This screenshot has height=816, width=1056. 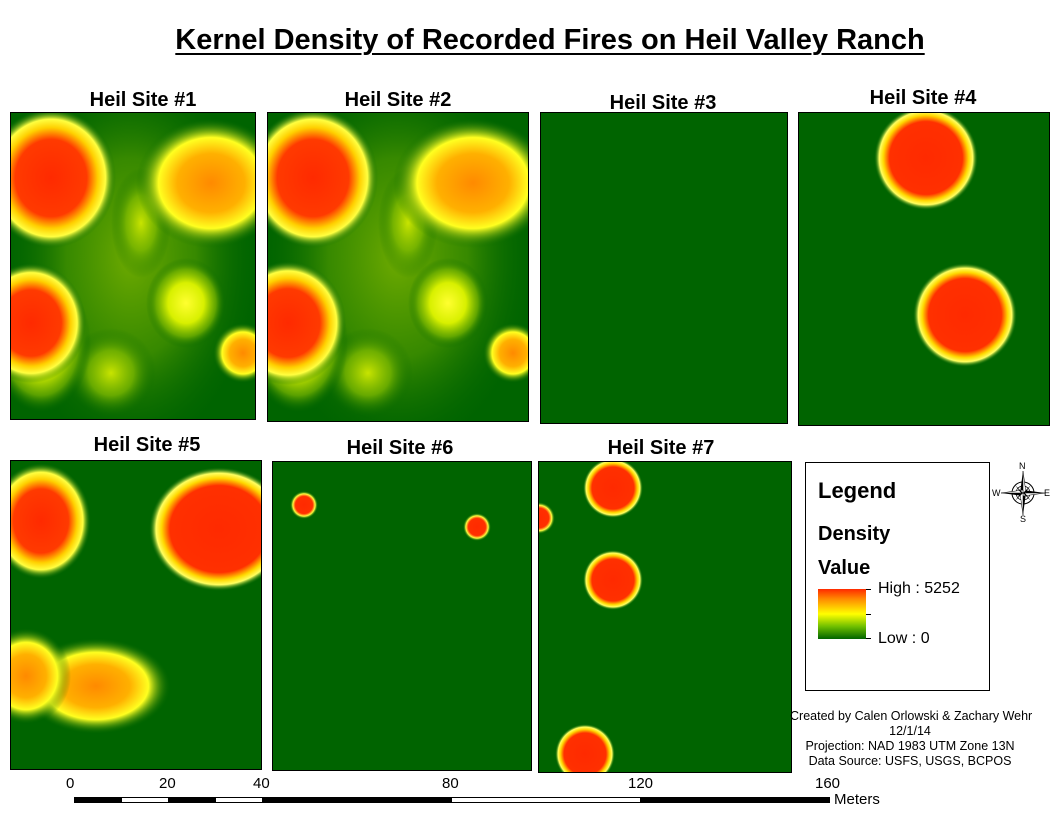 What do you see at coordinates (904, 638) in the screenshot?
I see `legend-low-label: Low : 0` at bounding box center [904, 638].